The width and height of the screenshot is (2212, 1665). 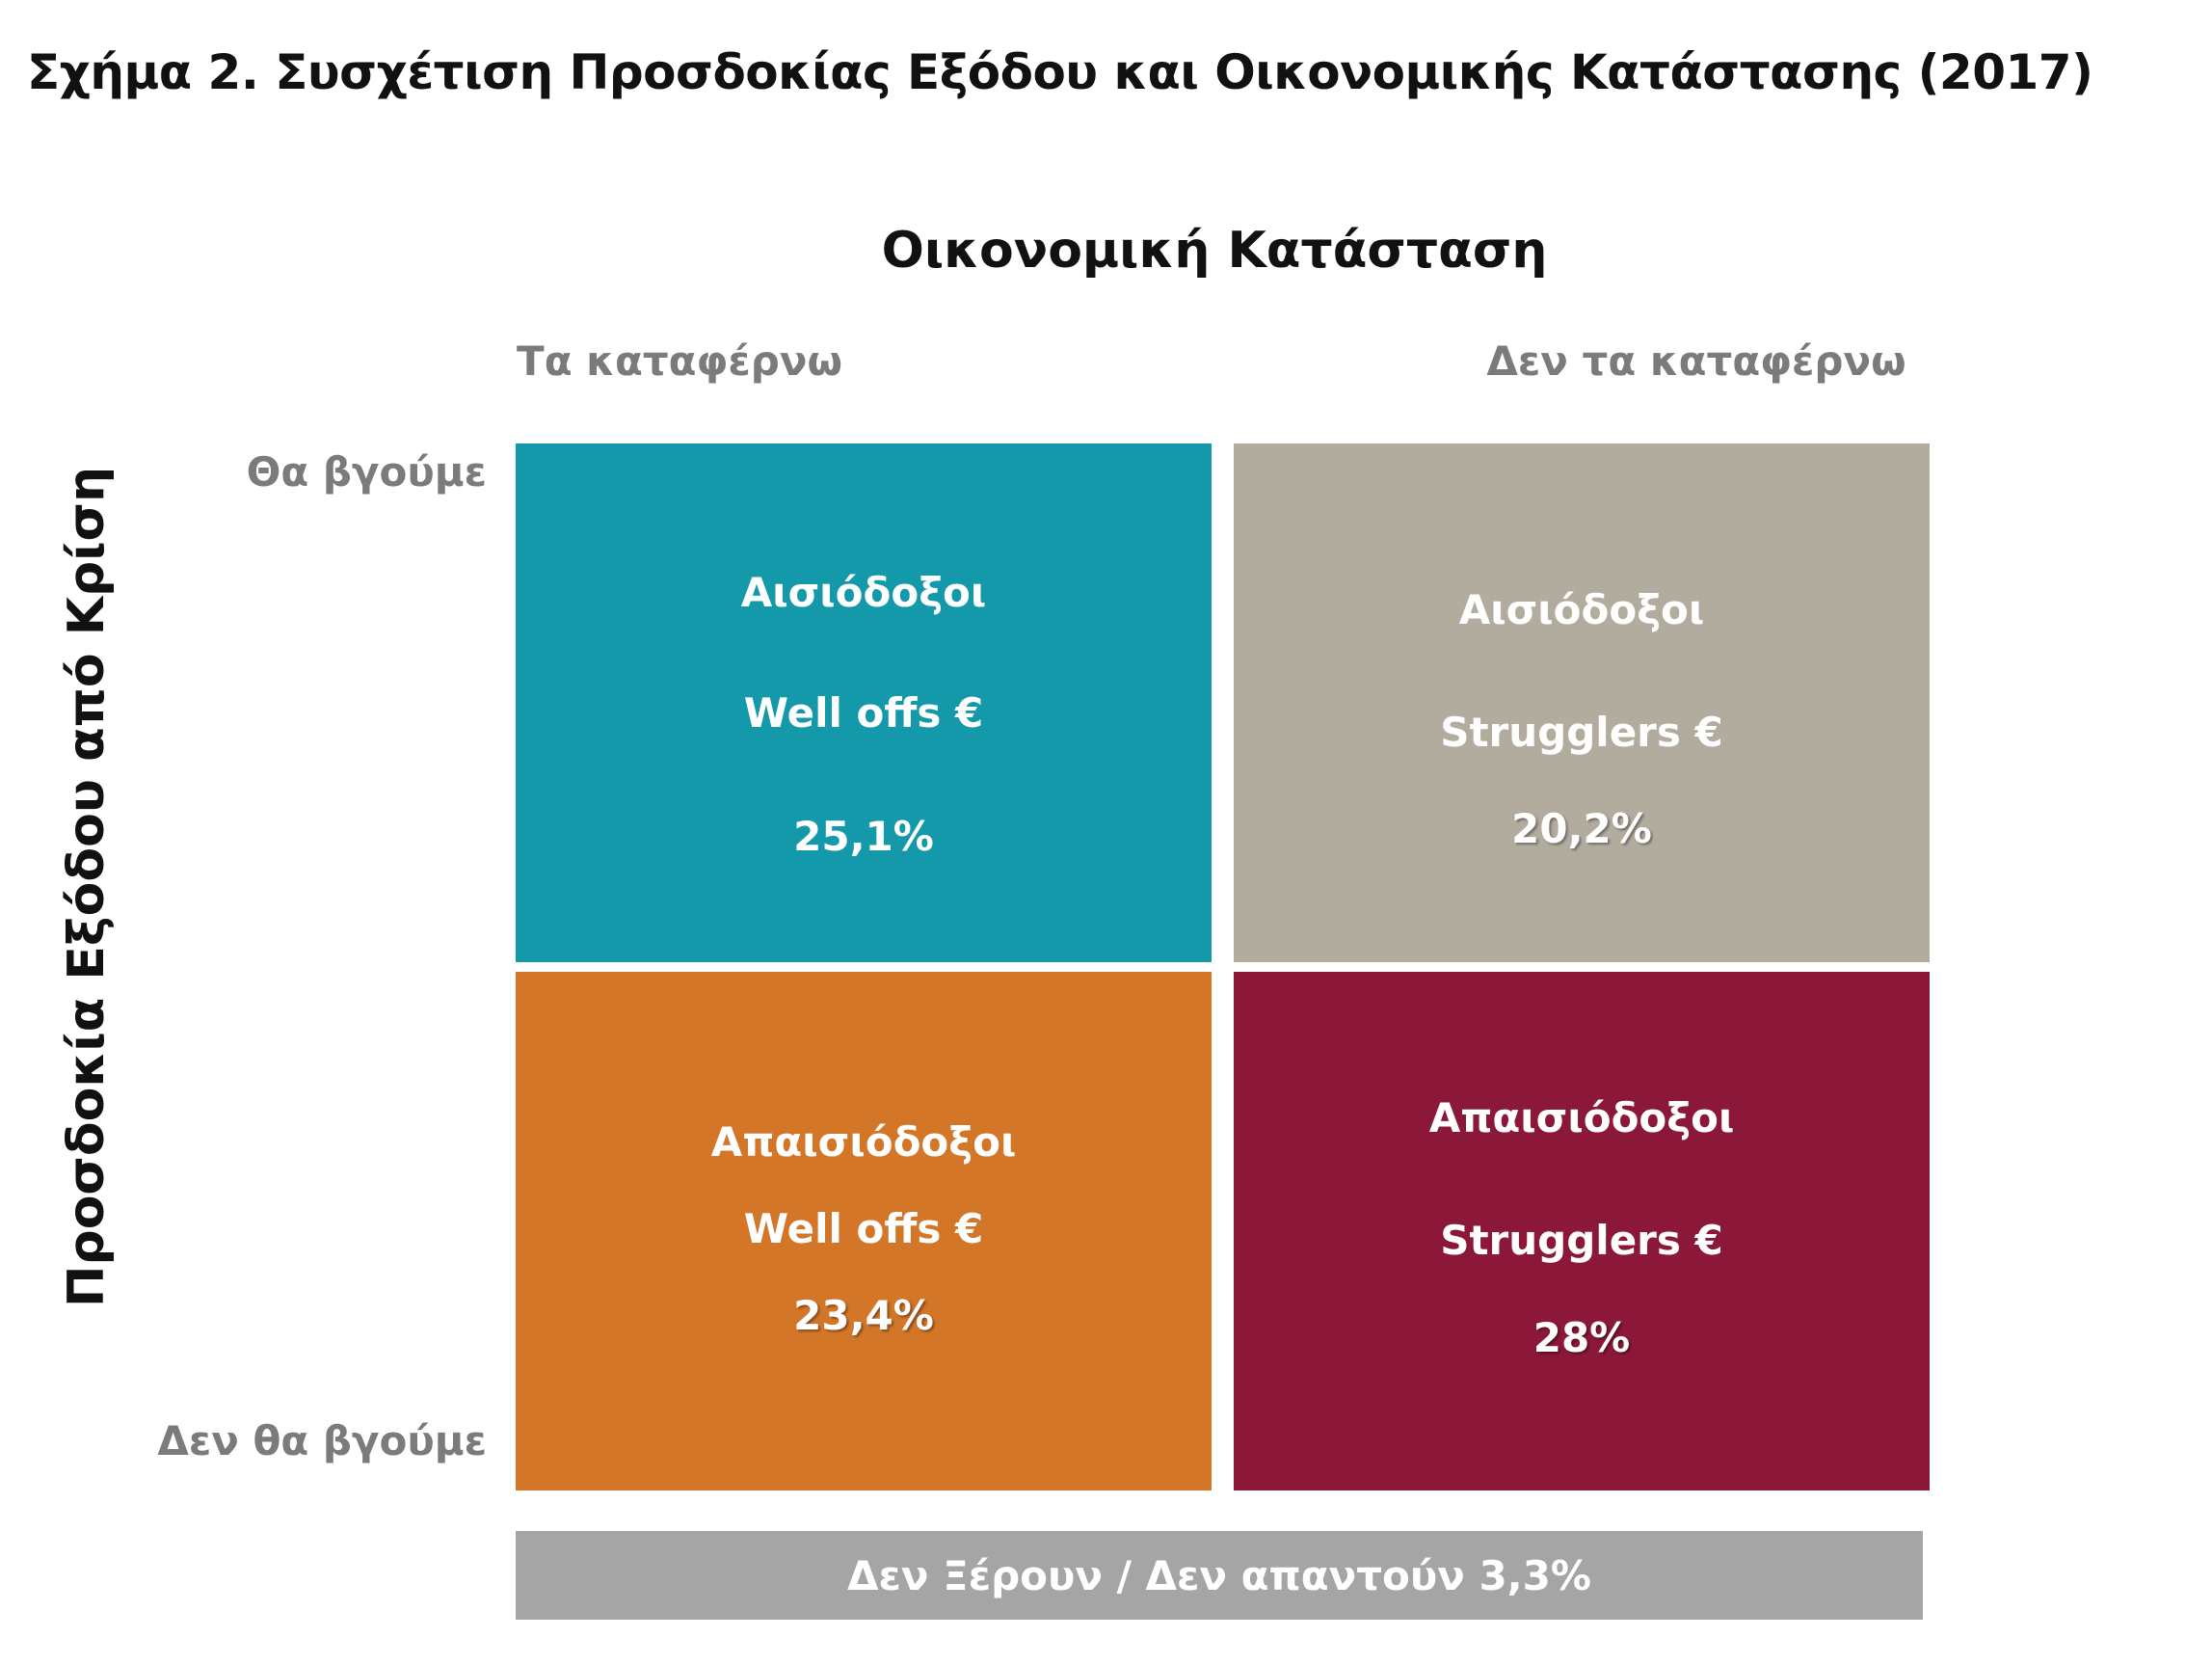 What do you see at coordinates (1696, 361) in the screenshot?
I see `column-label-not-manage: Δεν τα καταφέρνω` at bounding box center [1696, 361].